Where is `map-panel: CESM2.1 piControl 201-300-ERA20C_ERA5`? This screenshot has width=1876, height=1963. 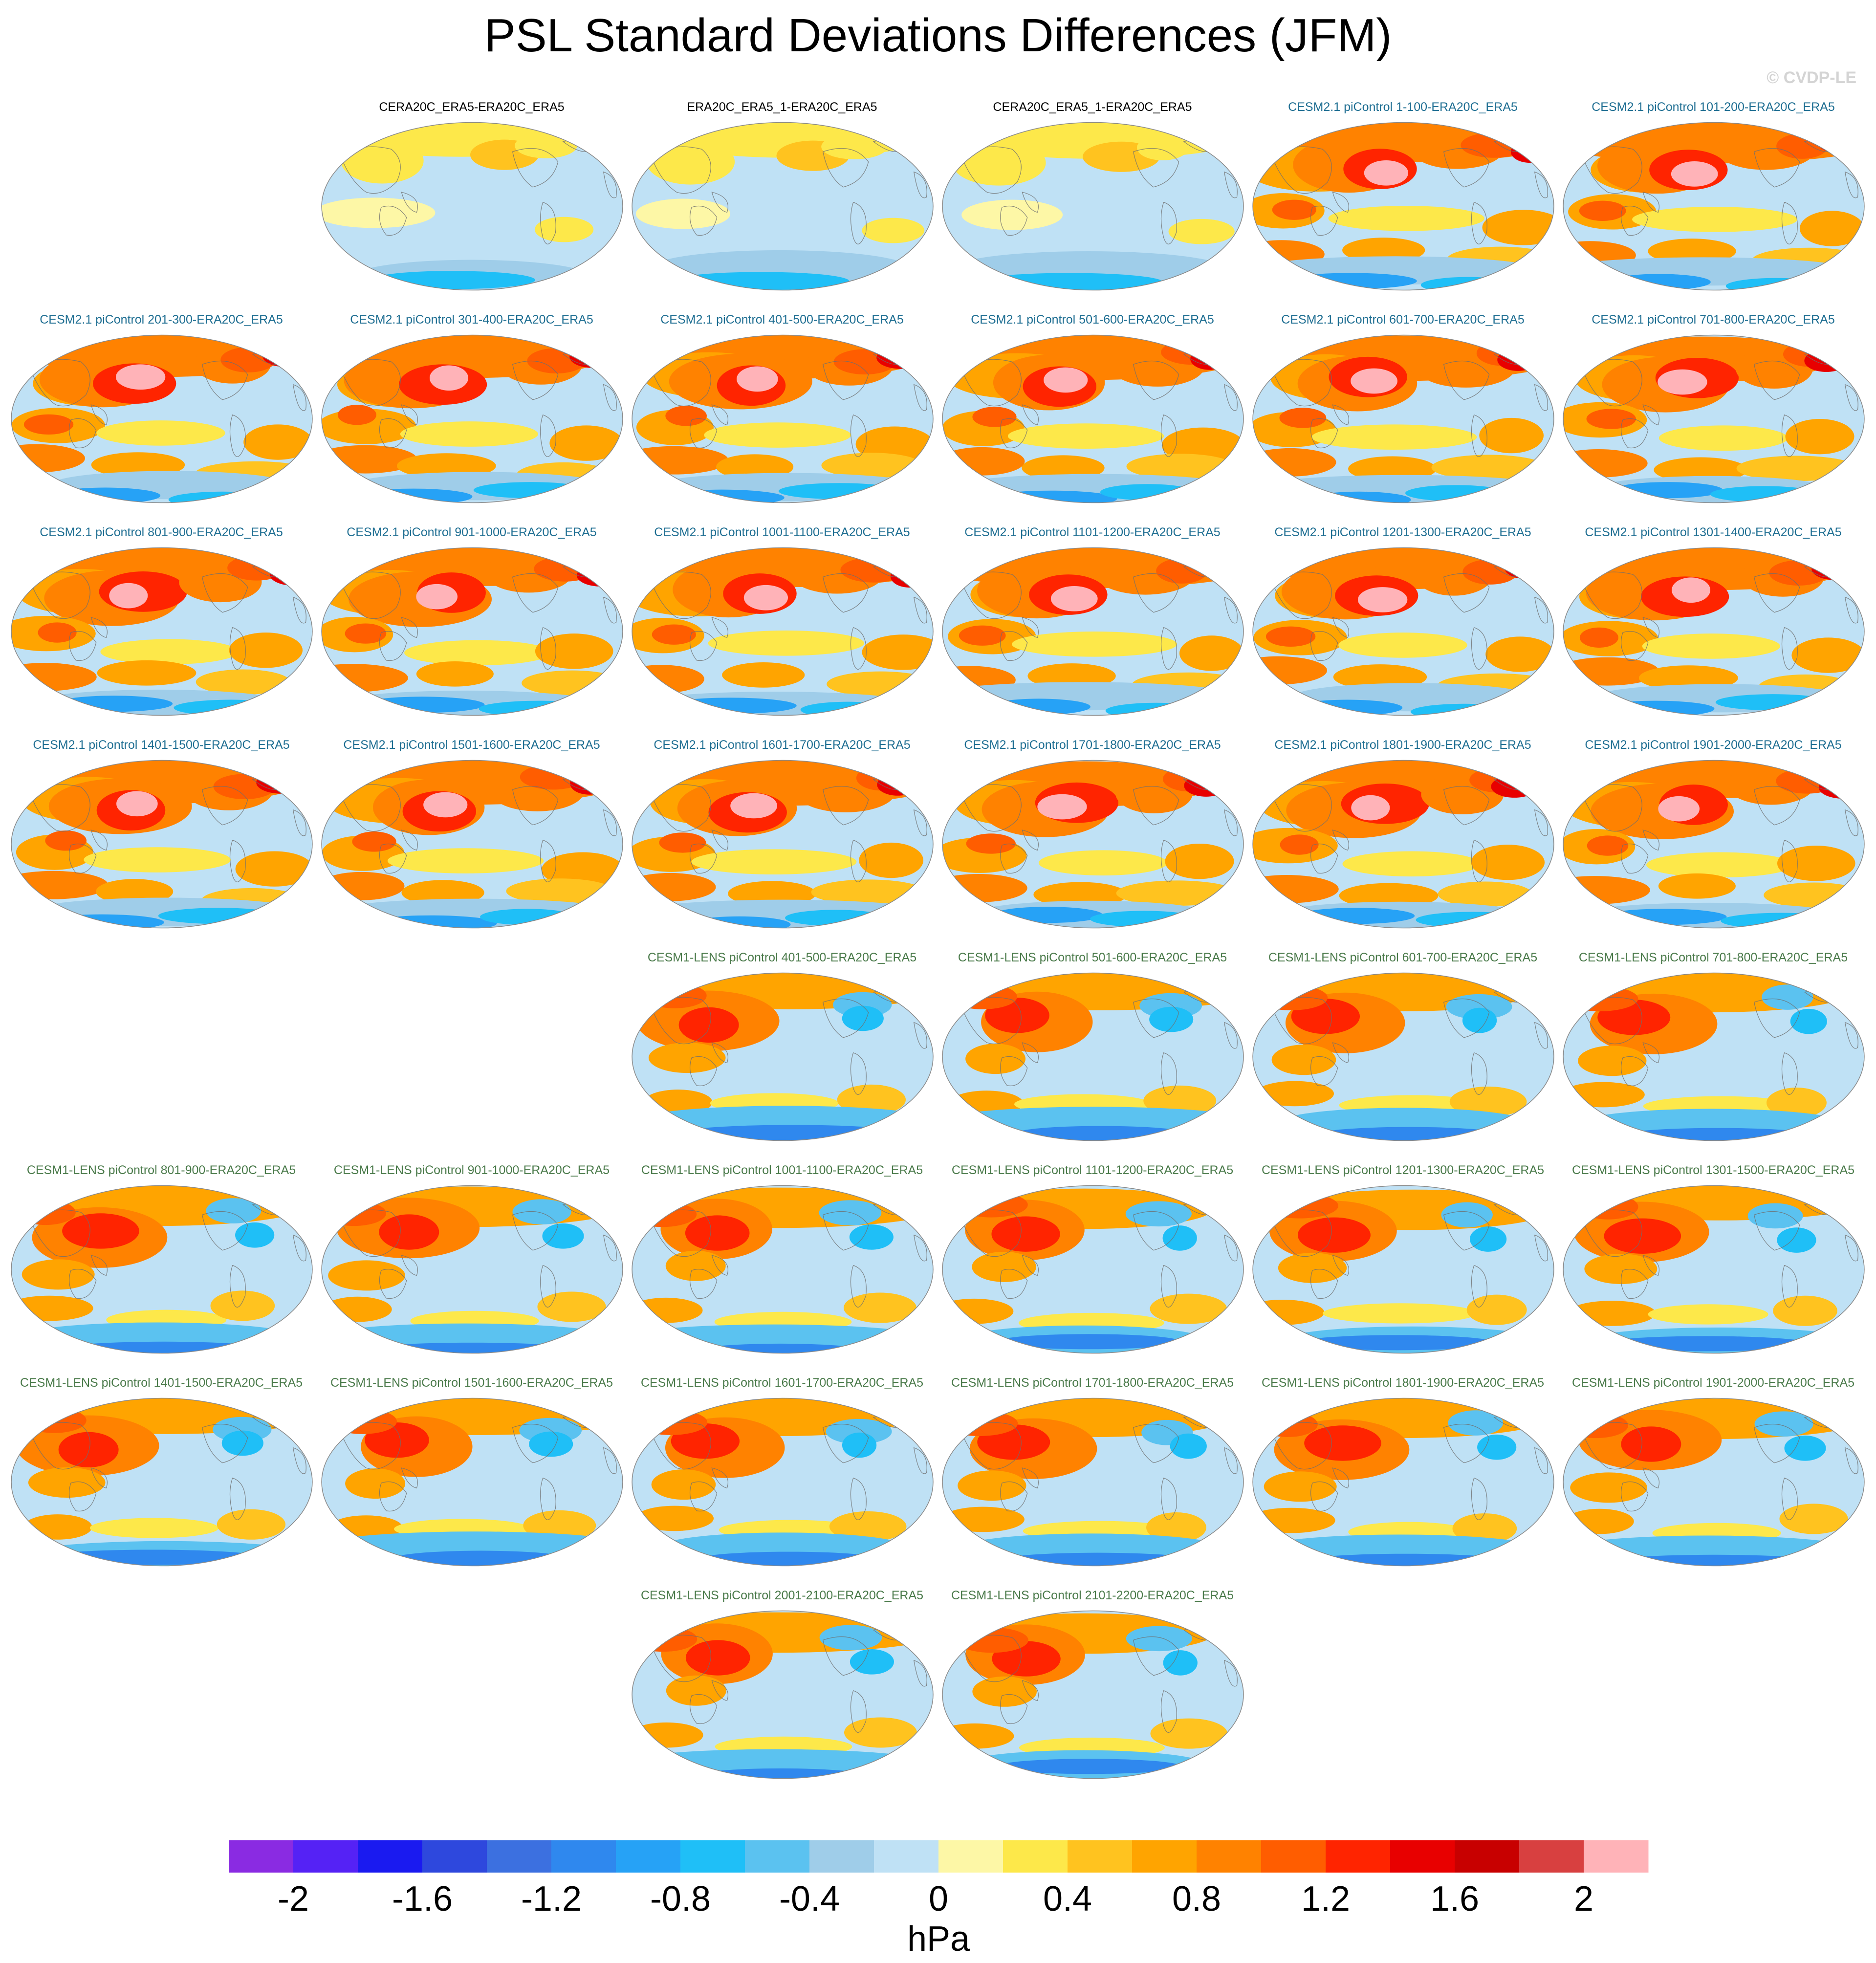
map-panel: CESM2.1 piControl 201-300-ERA20C_ERA5 is located at coordinates (161, 415).